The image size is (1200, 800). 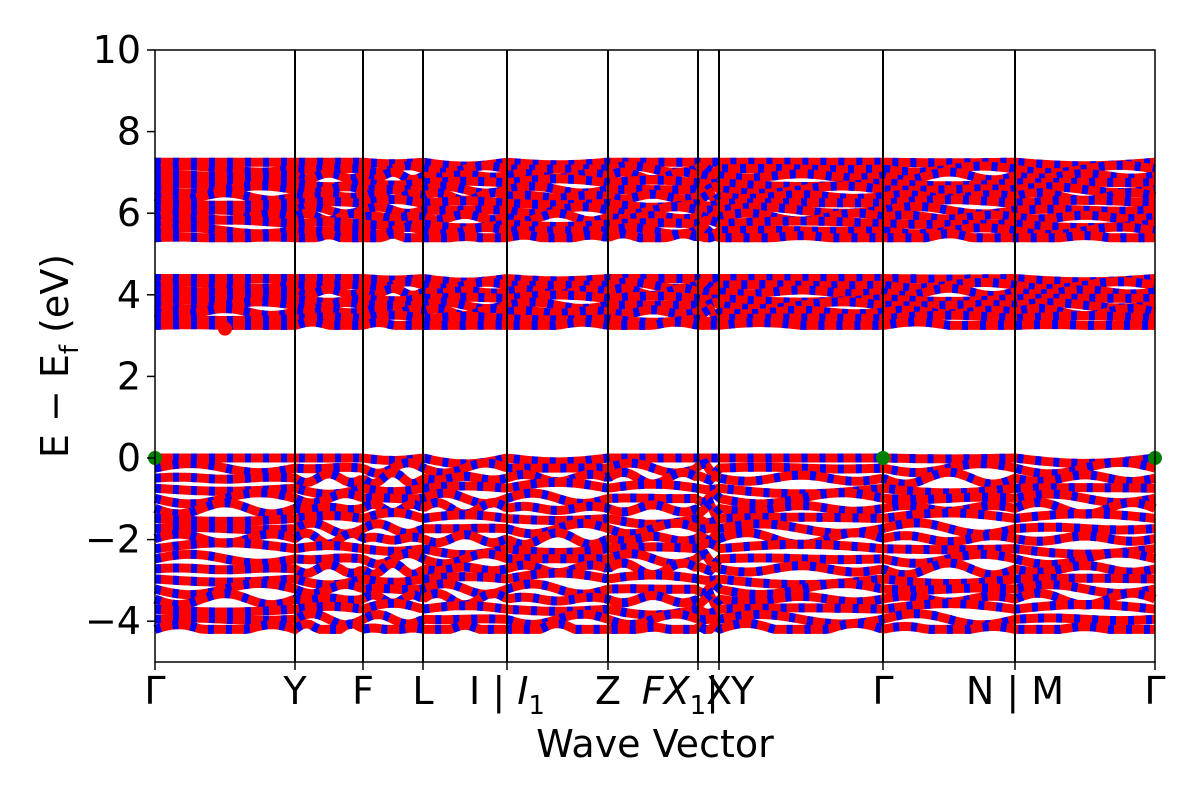 I want to click on y-axis-ticks: −4 −2 0 2 4 6 8 10, so click(x=120, y=335).